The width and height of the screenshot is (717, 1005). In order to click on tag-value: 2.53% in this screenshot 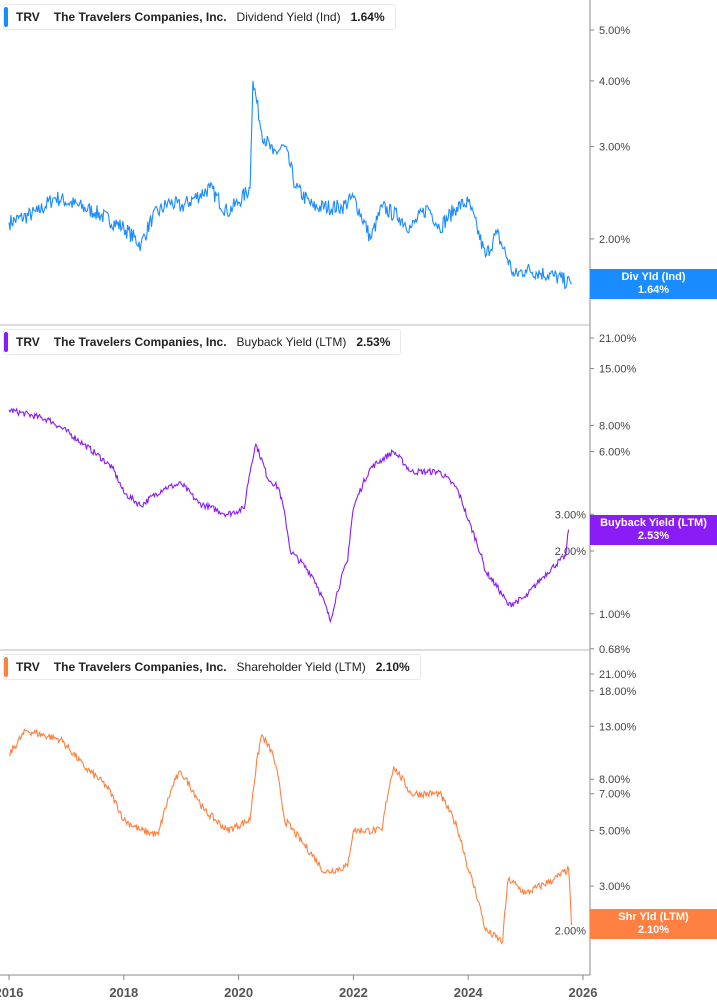, I will do `click(653, 536)`.